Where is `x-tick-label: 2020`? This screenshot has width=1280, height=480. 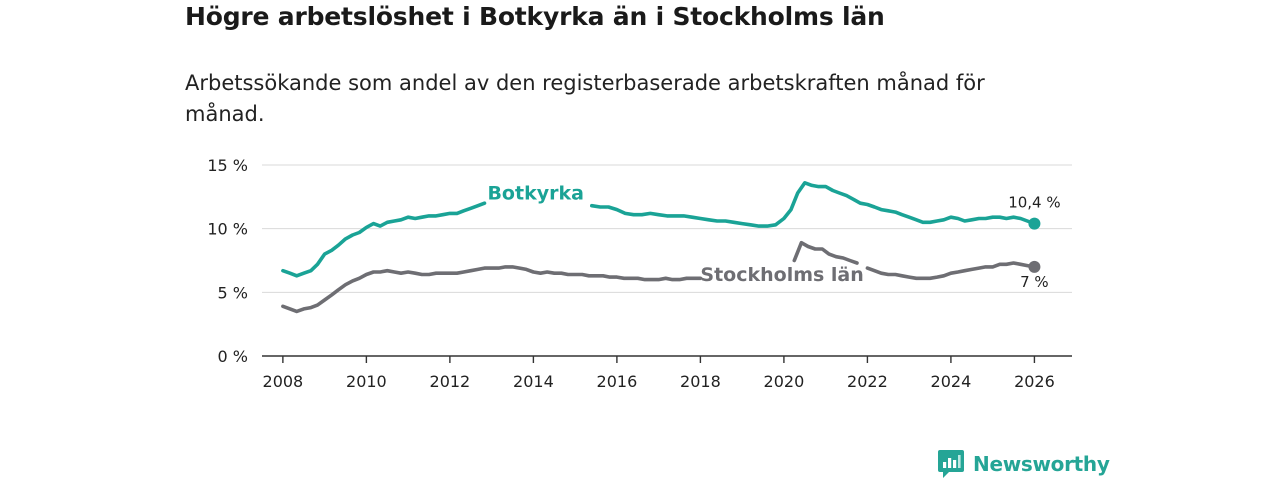 x-tick-label: 2020 is located at coordinates (784, 381).